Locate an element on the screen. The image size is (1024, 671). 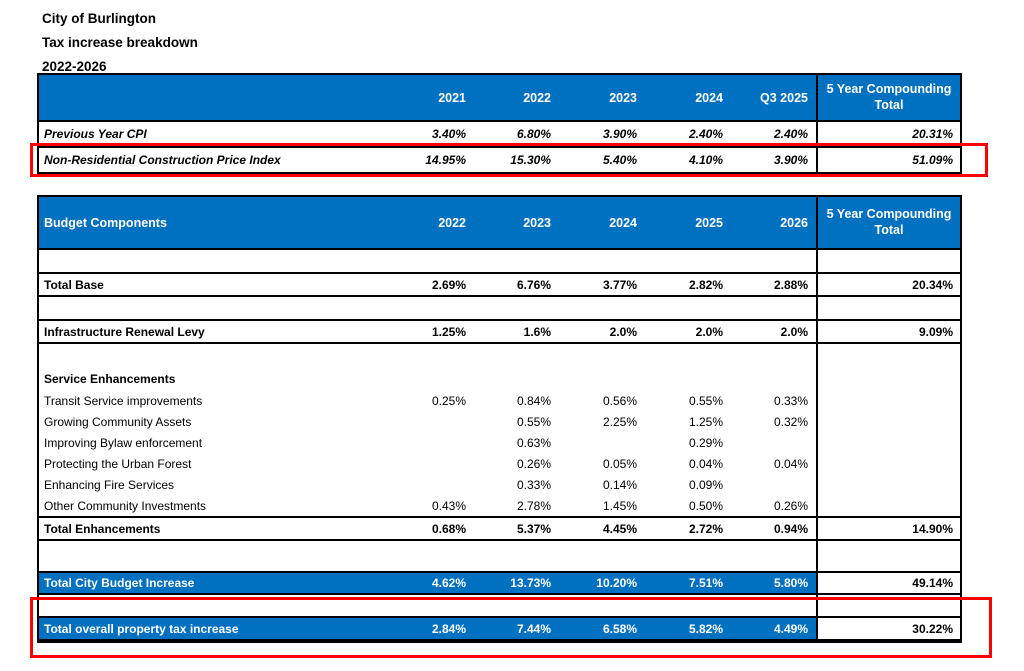
year-value: 0.94% is located at coordinates (790, 528).